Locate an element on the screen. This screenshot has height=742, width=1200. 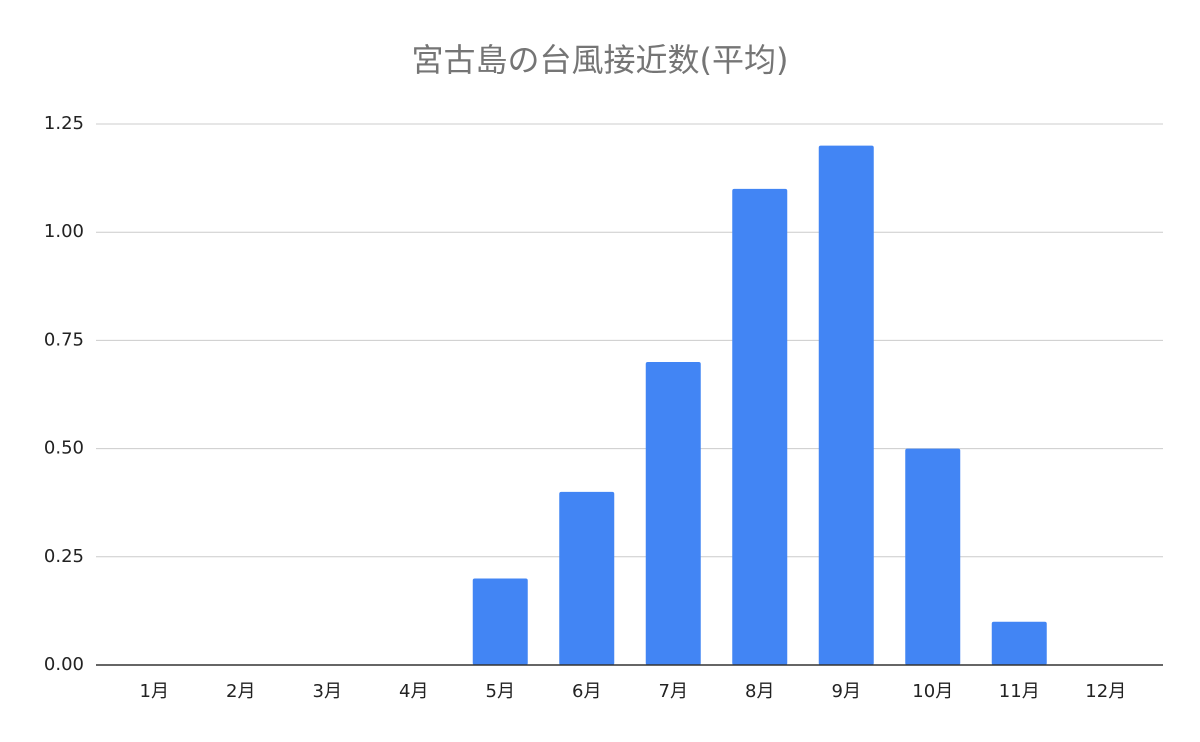
x-tick-label: 3月 is located at coordinates (327, 691).